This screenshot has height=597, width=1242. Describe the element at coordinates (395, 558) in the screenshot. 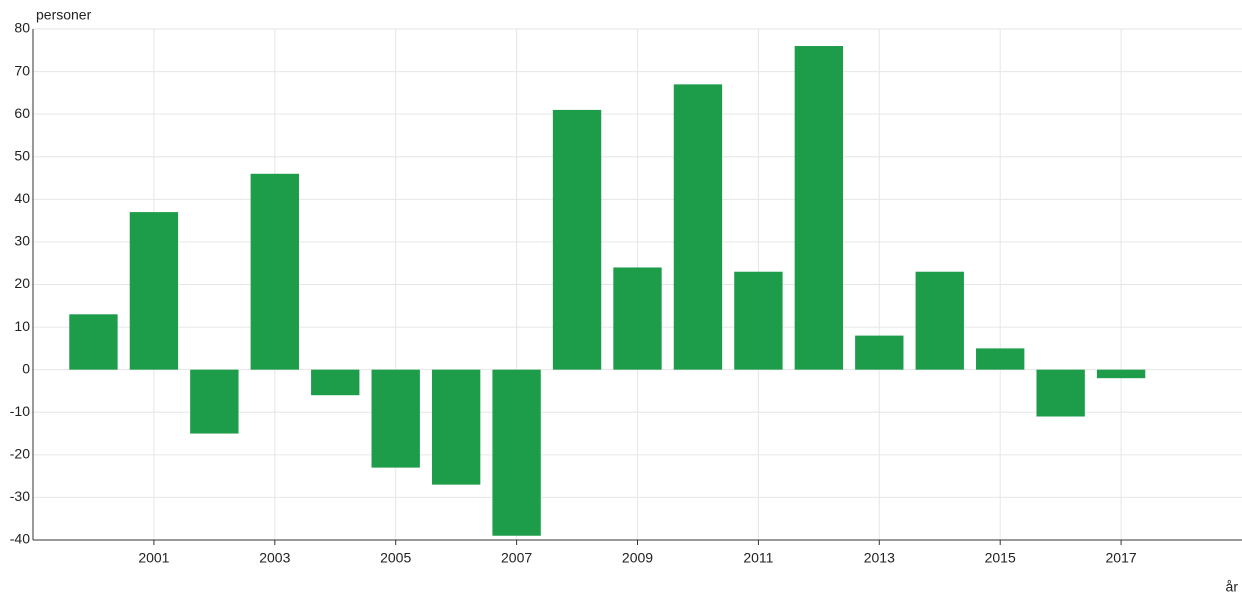

I see `x-tick-label: 2005` at that location.